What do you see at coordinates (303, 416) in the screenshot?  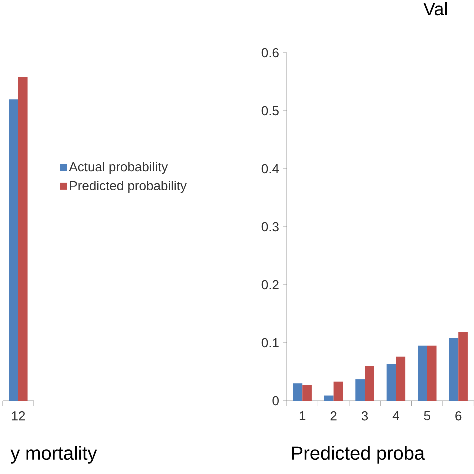 I see `x-tick-label: 1` at bounding box center [303, 416].